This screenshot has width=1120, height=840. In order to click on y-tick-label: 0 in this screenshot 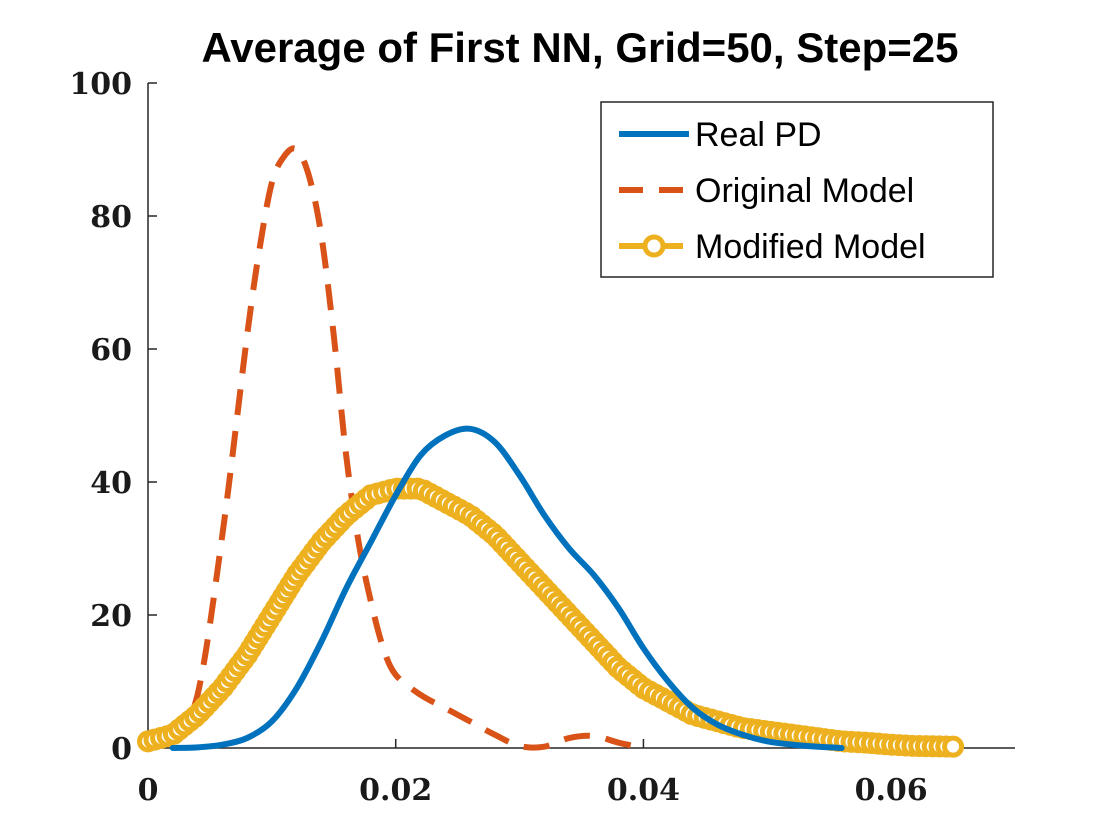, I will do `click(121, 749)`.